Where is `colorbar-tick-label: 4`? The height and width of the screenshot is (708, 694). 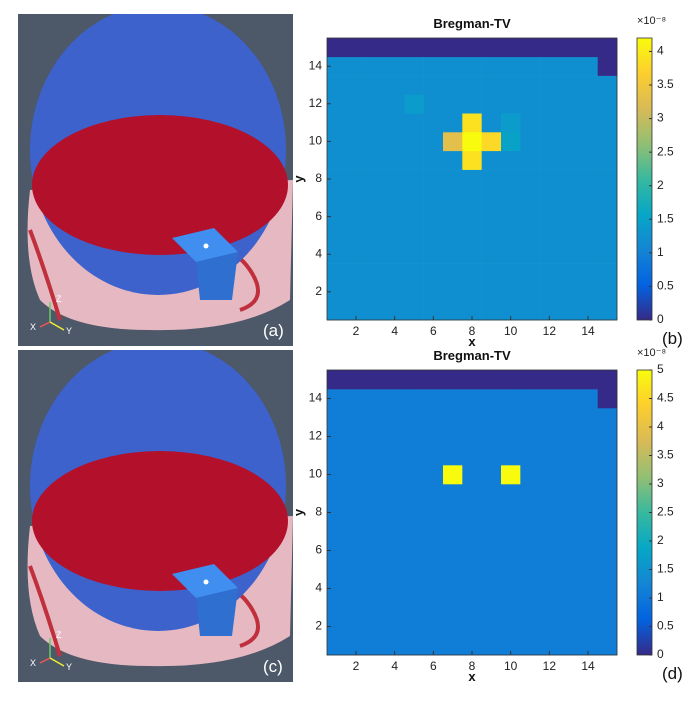 colorbar-tick-label: 4 is located at coordinates (660, 426).